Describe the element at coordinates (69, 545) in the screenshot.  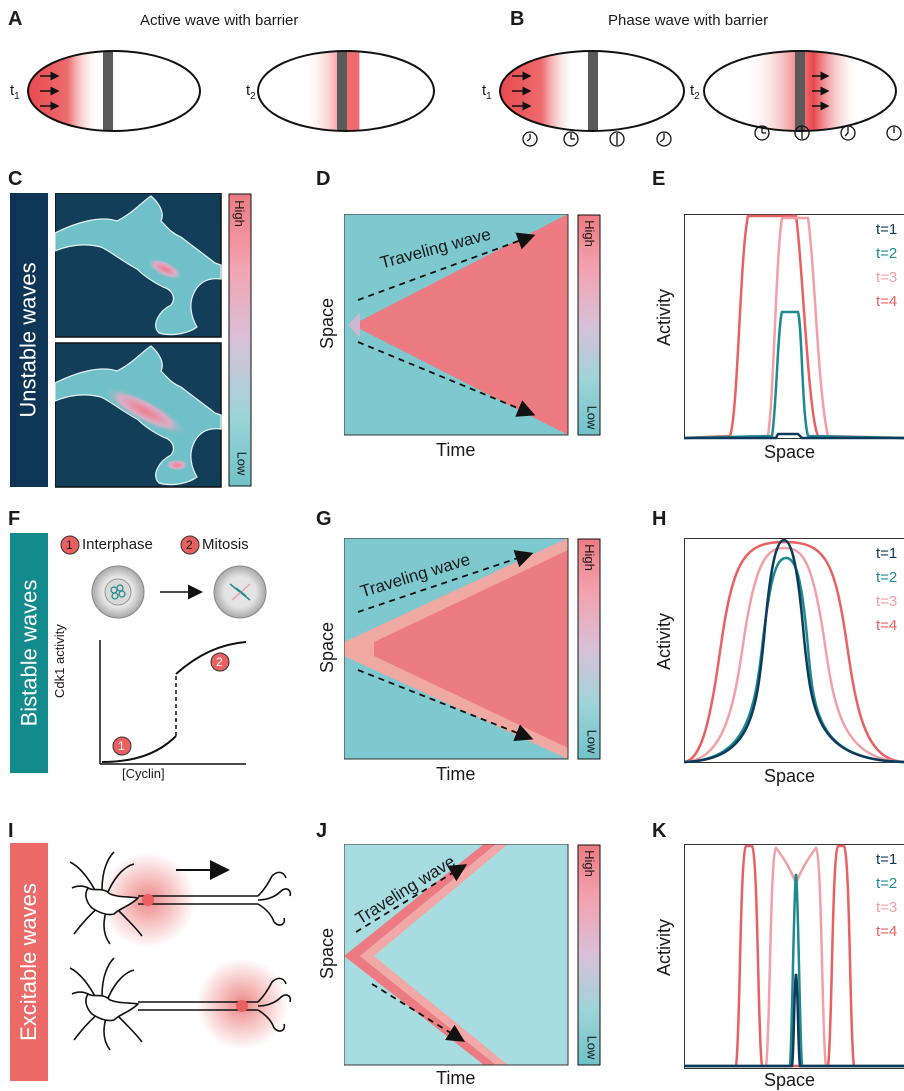
I see `f-num1: 1` at that location.